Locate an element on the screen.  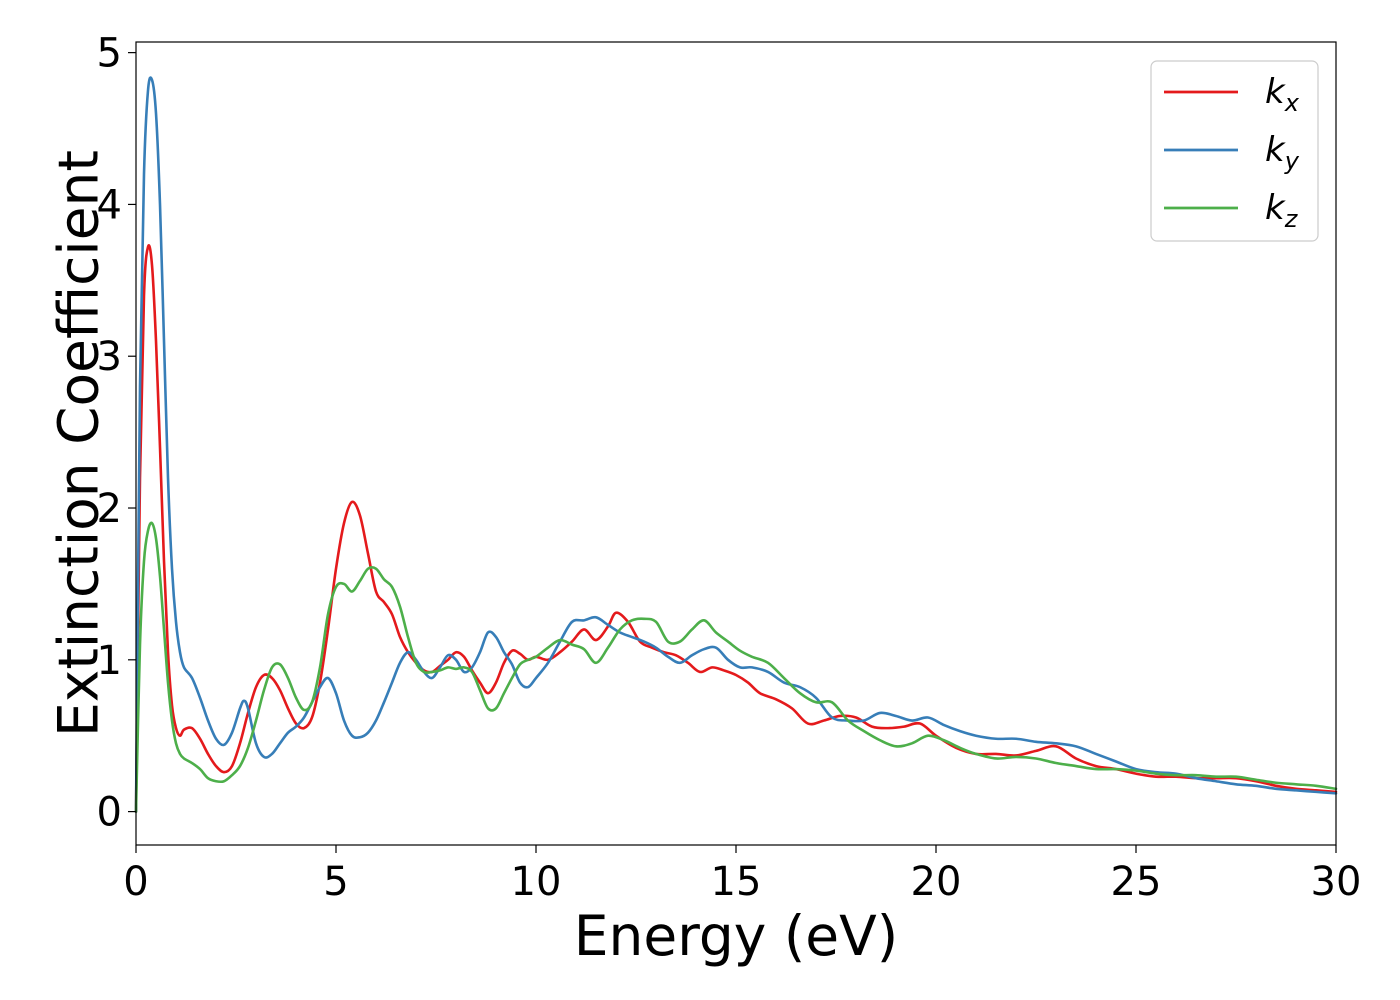
x-tick-label: 0 is located at coordinates (135, 882).